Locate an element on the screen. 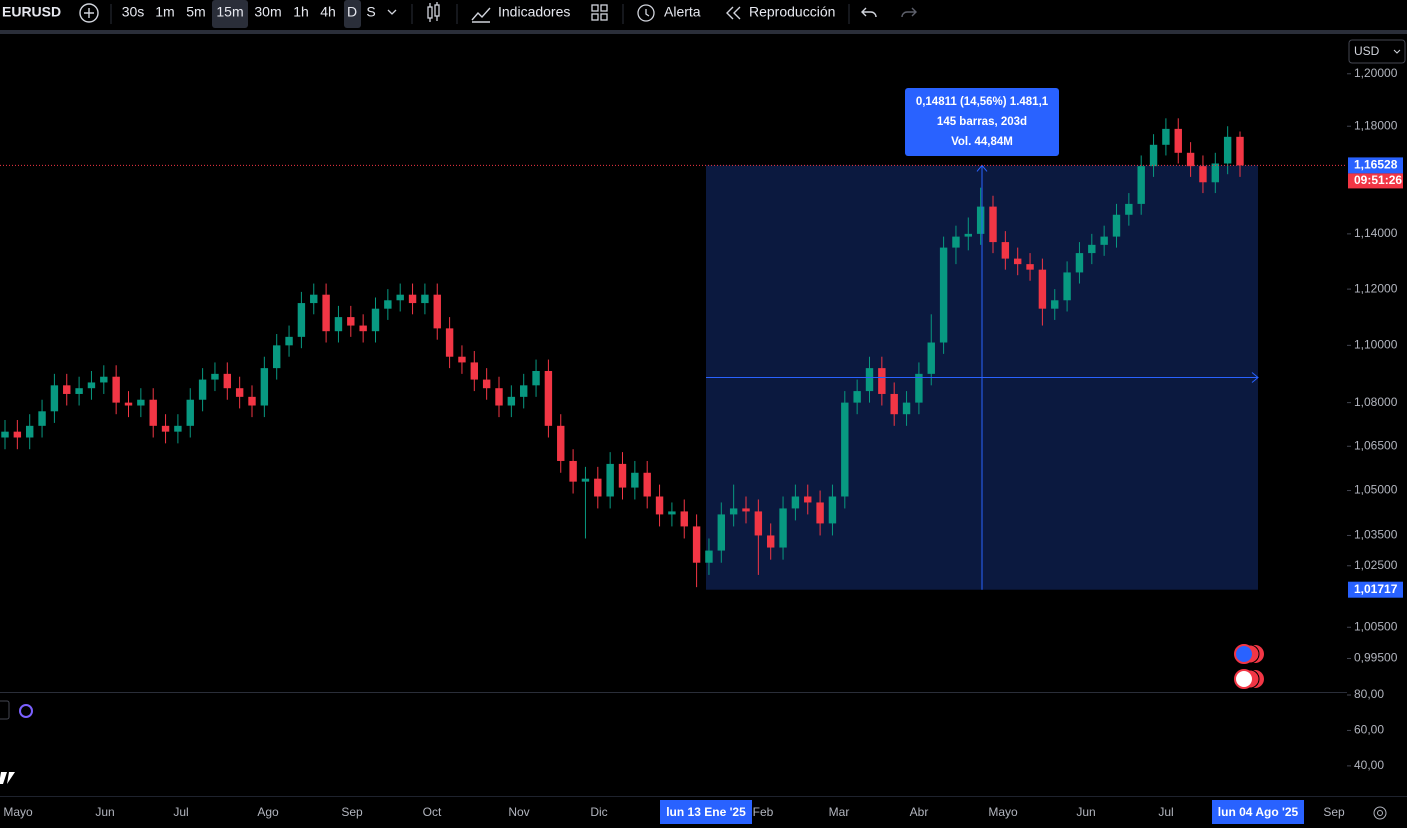  x-tick-label: Mar is located at coordinates (839, 812).